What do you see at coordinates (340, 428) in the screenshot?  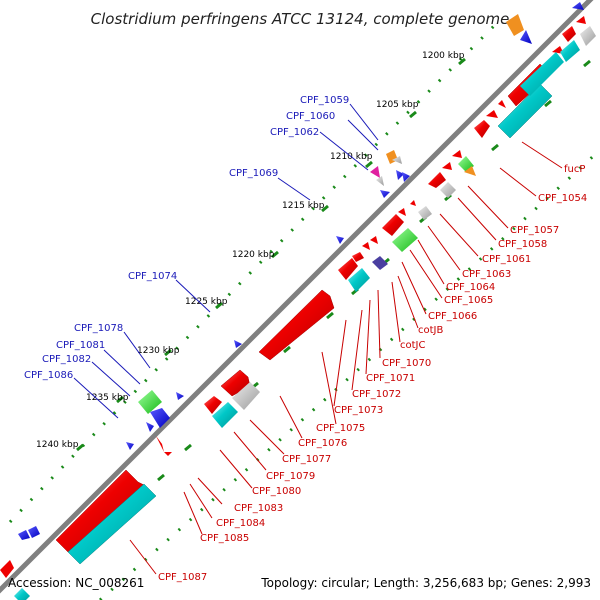 I see `label-cpf-1075: CPF_1075` at bounding box center [340, 428].